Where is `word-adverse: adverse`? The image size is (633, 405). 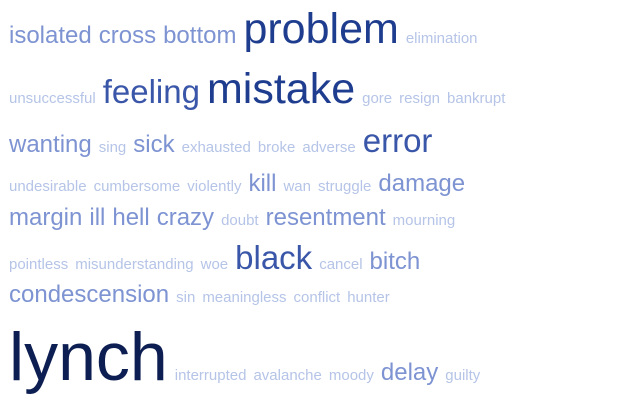 word-adverse: adverse is located at coordinates (329, 147).